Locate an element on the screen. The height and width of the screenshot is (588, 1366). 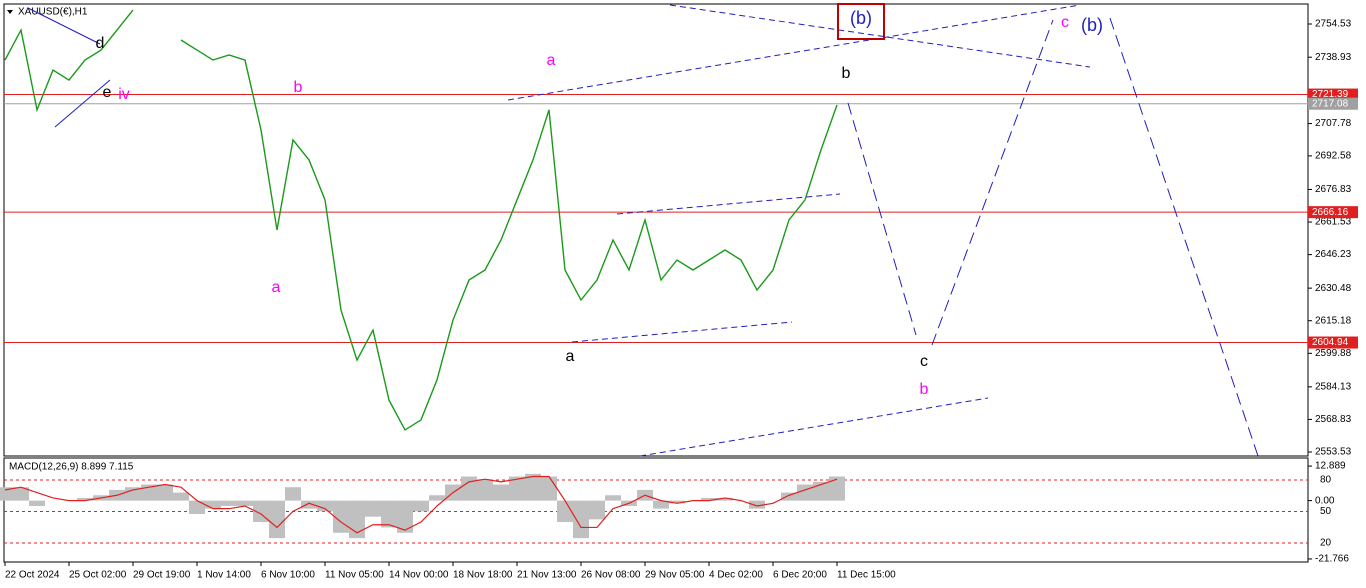
wave-label: e is located at coordinates (107, 92).